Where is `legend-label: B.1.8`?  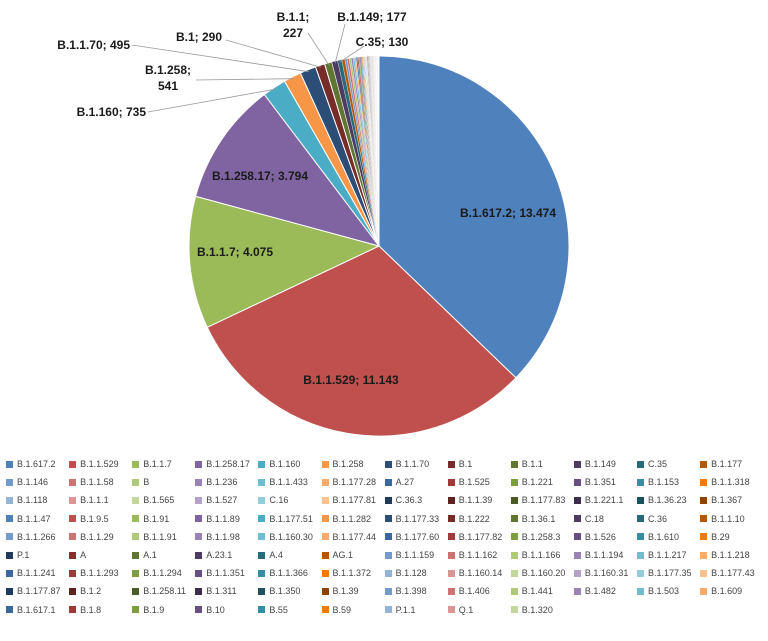
legend-label: B.1.8 is located at coordinates (91, 609).